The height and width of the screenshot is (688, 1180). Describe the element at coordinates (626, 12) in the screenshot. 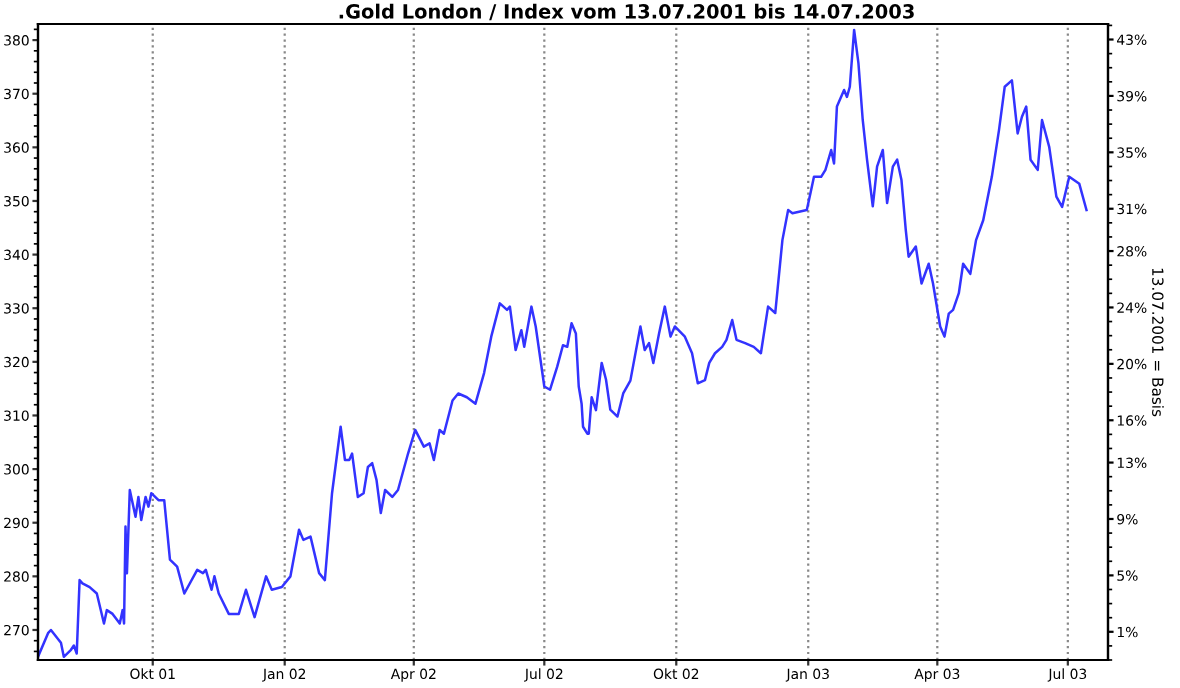

I see `chart-title: .Gold London / Index vom 13.07.2001 bis 14.07.2003` at that location.